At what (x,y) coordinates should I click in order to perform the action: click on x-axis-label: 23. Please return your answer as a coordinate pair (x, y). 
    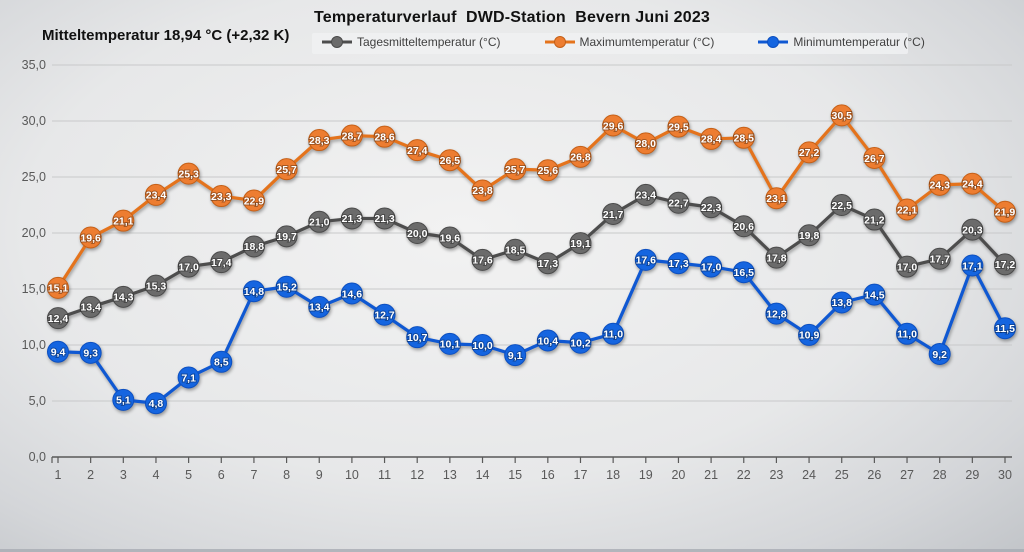
    Looking at the image, I should click on (776, 475).